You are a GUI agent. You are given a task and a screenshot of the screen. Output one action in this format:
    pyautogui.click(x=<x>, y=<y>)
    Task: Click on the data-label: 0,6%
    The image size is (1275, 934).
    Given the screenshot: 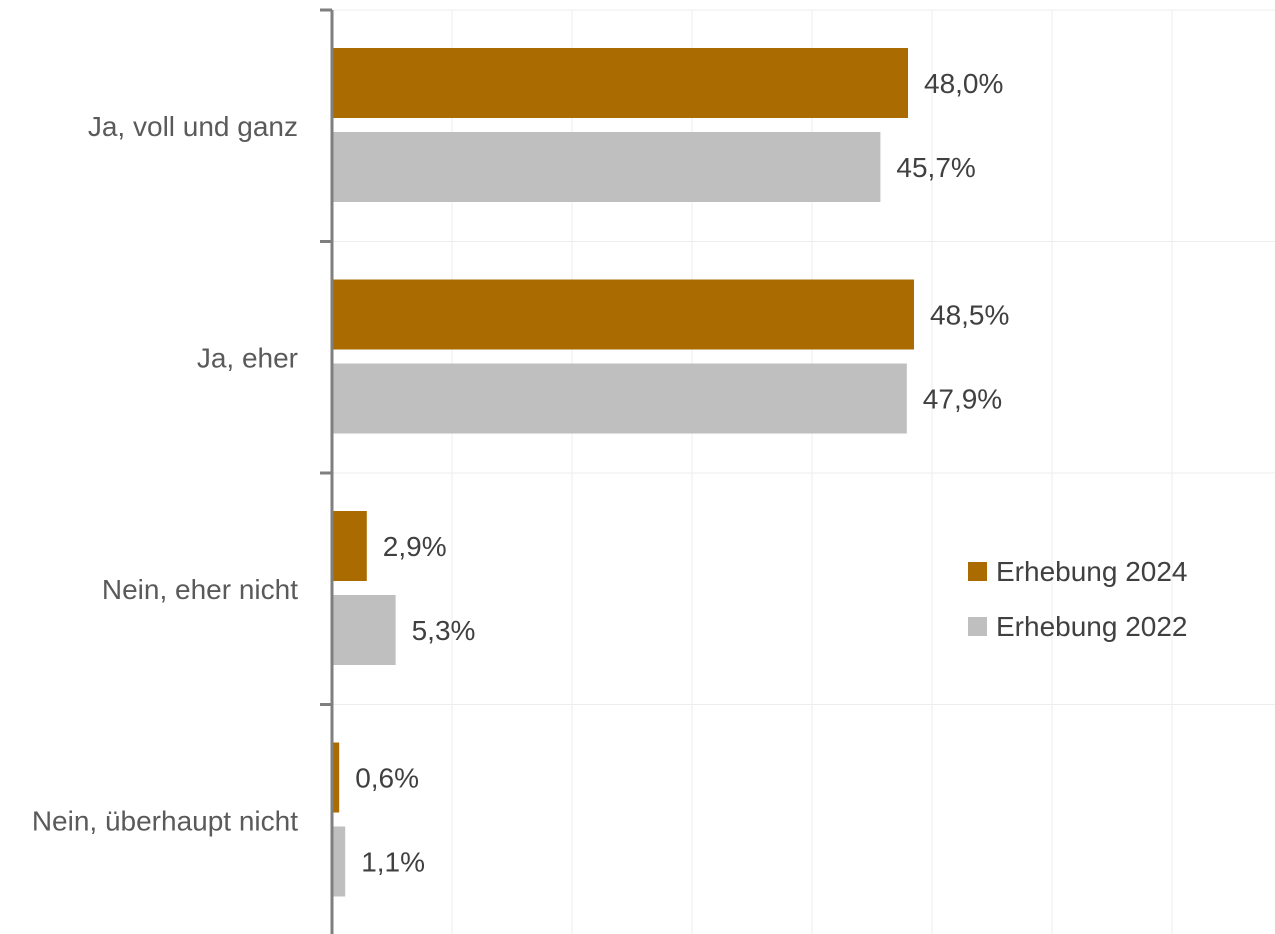 What is the action you would take?
    pyautogui.click(x=387, y=778)
    